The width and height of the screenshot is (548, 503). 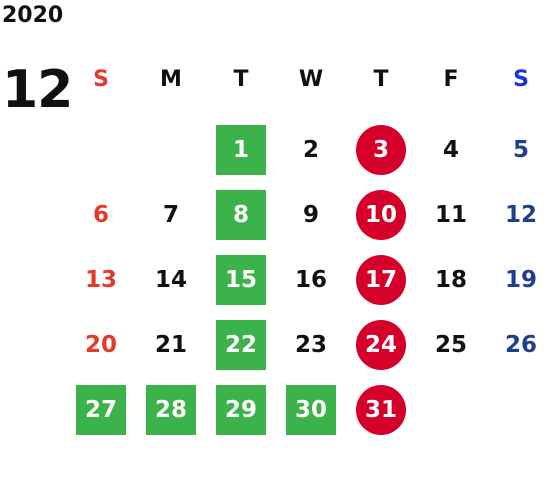 I want to click on weekday-saturday: S, so click(x=521, y=79).